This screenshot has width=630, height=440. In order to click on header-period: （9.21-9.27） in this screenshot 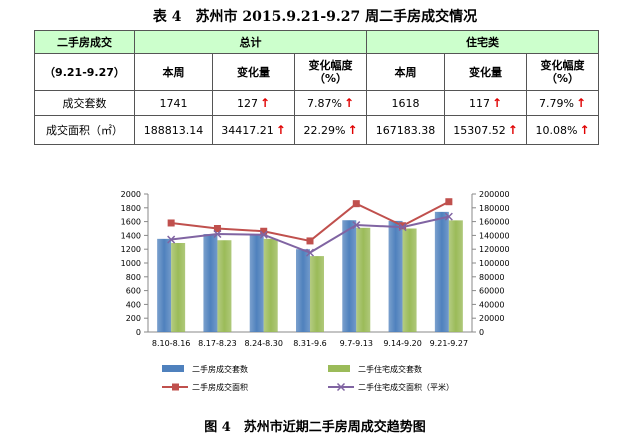, I will do `click(84, 72)`.